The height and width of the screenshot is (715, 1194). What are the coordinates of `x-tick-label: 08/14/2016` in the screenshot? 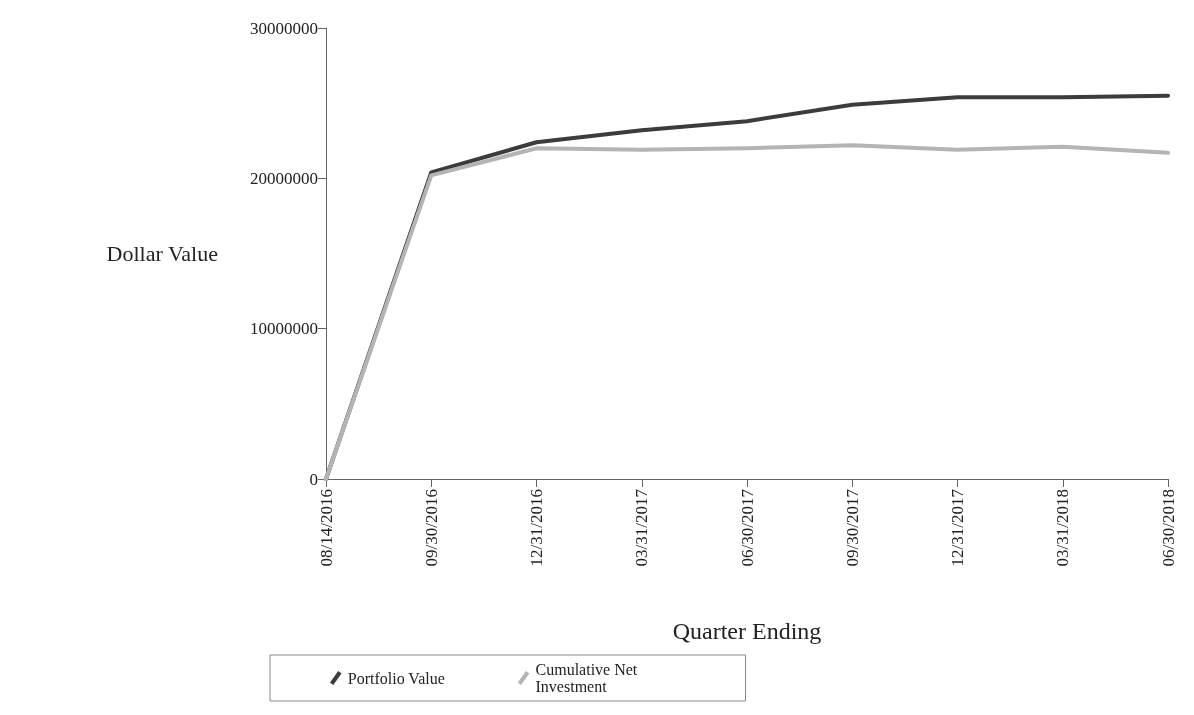 It's located at (326, 528).